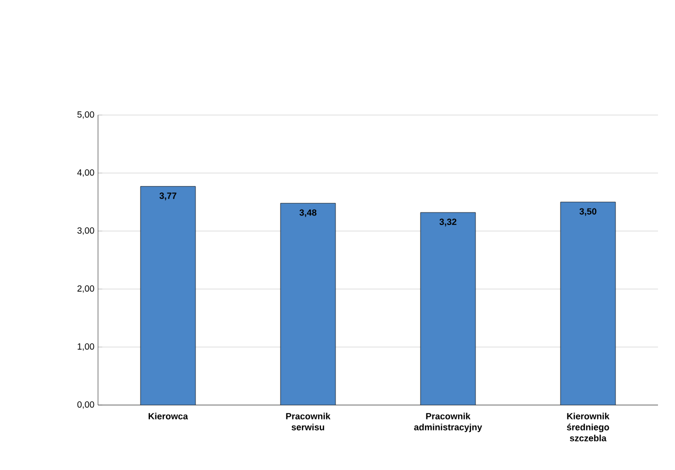  Describe the element at coordinates (448, 422) in the screenshot. I see `x-tick-label: Pracownik administracyjny` at that location.